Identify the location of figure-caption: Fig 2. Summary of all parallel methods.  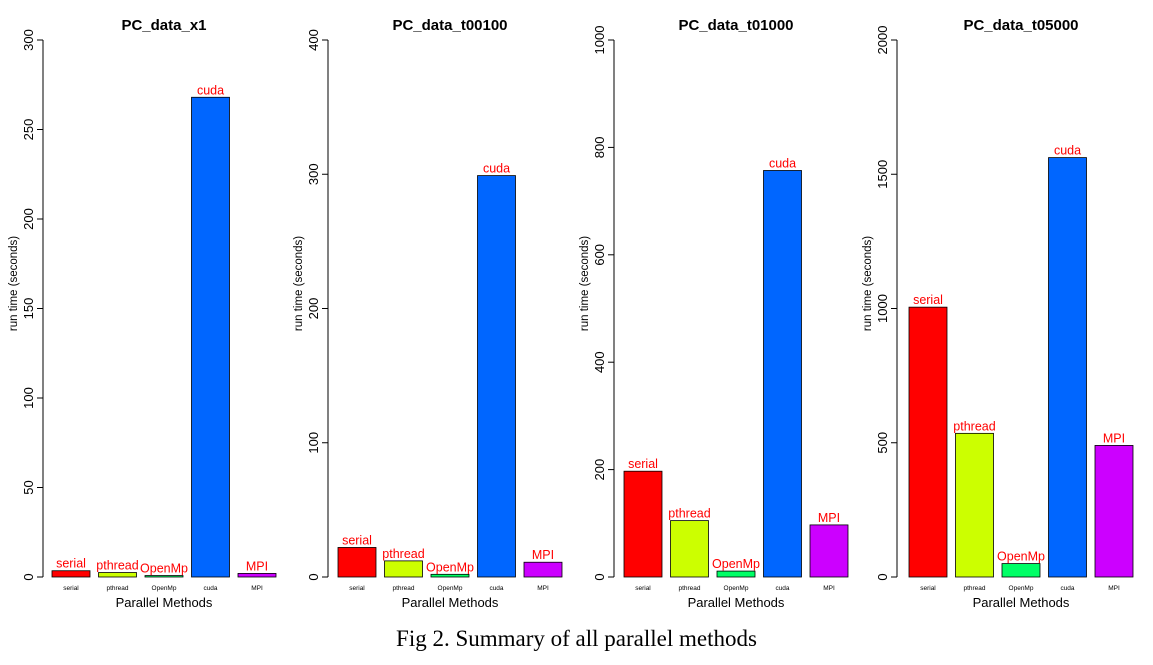
(576, 638).